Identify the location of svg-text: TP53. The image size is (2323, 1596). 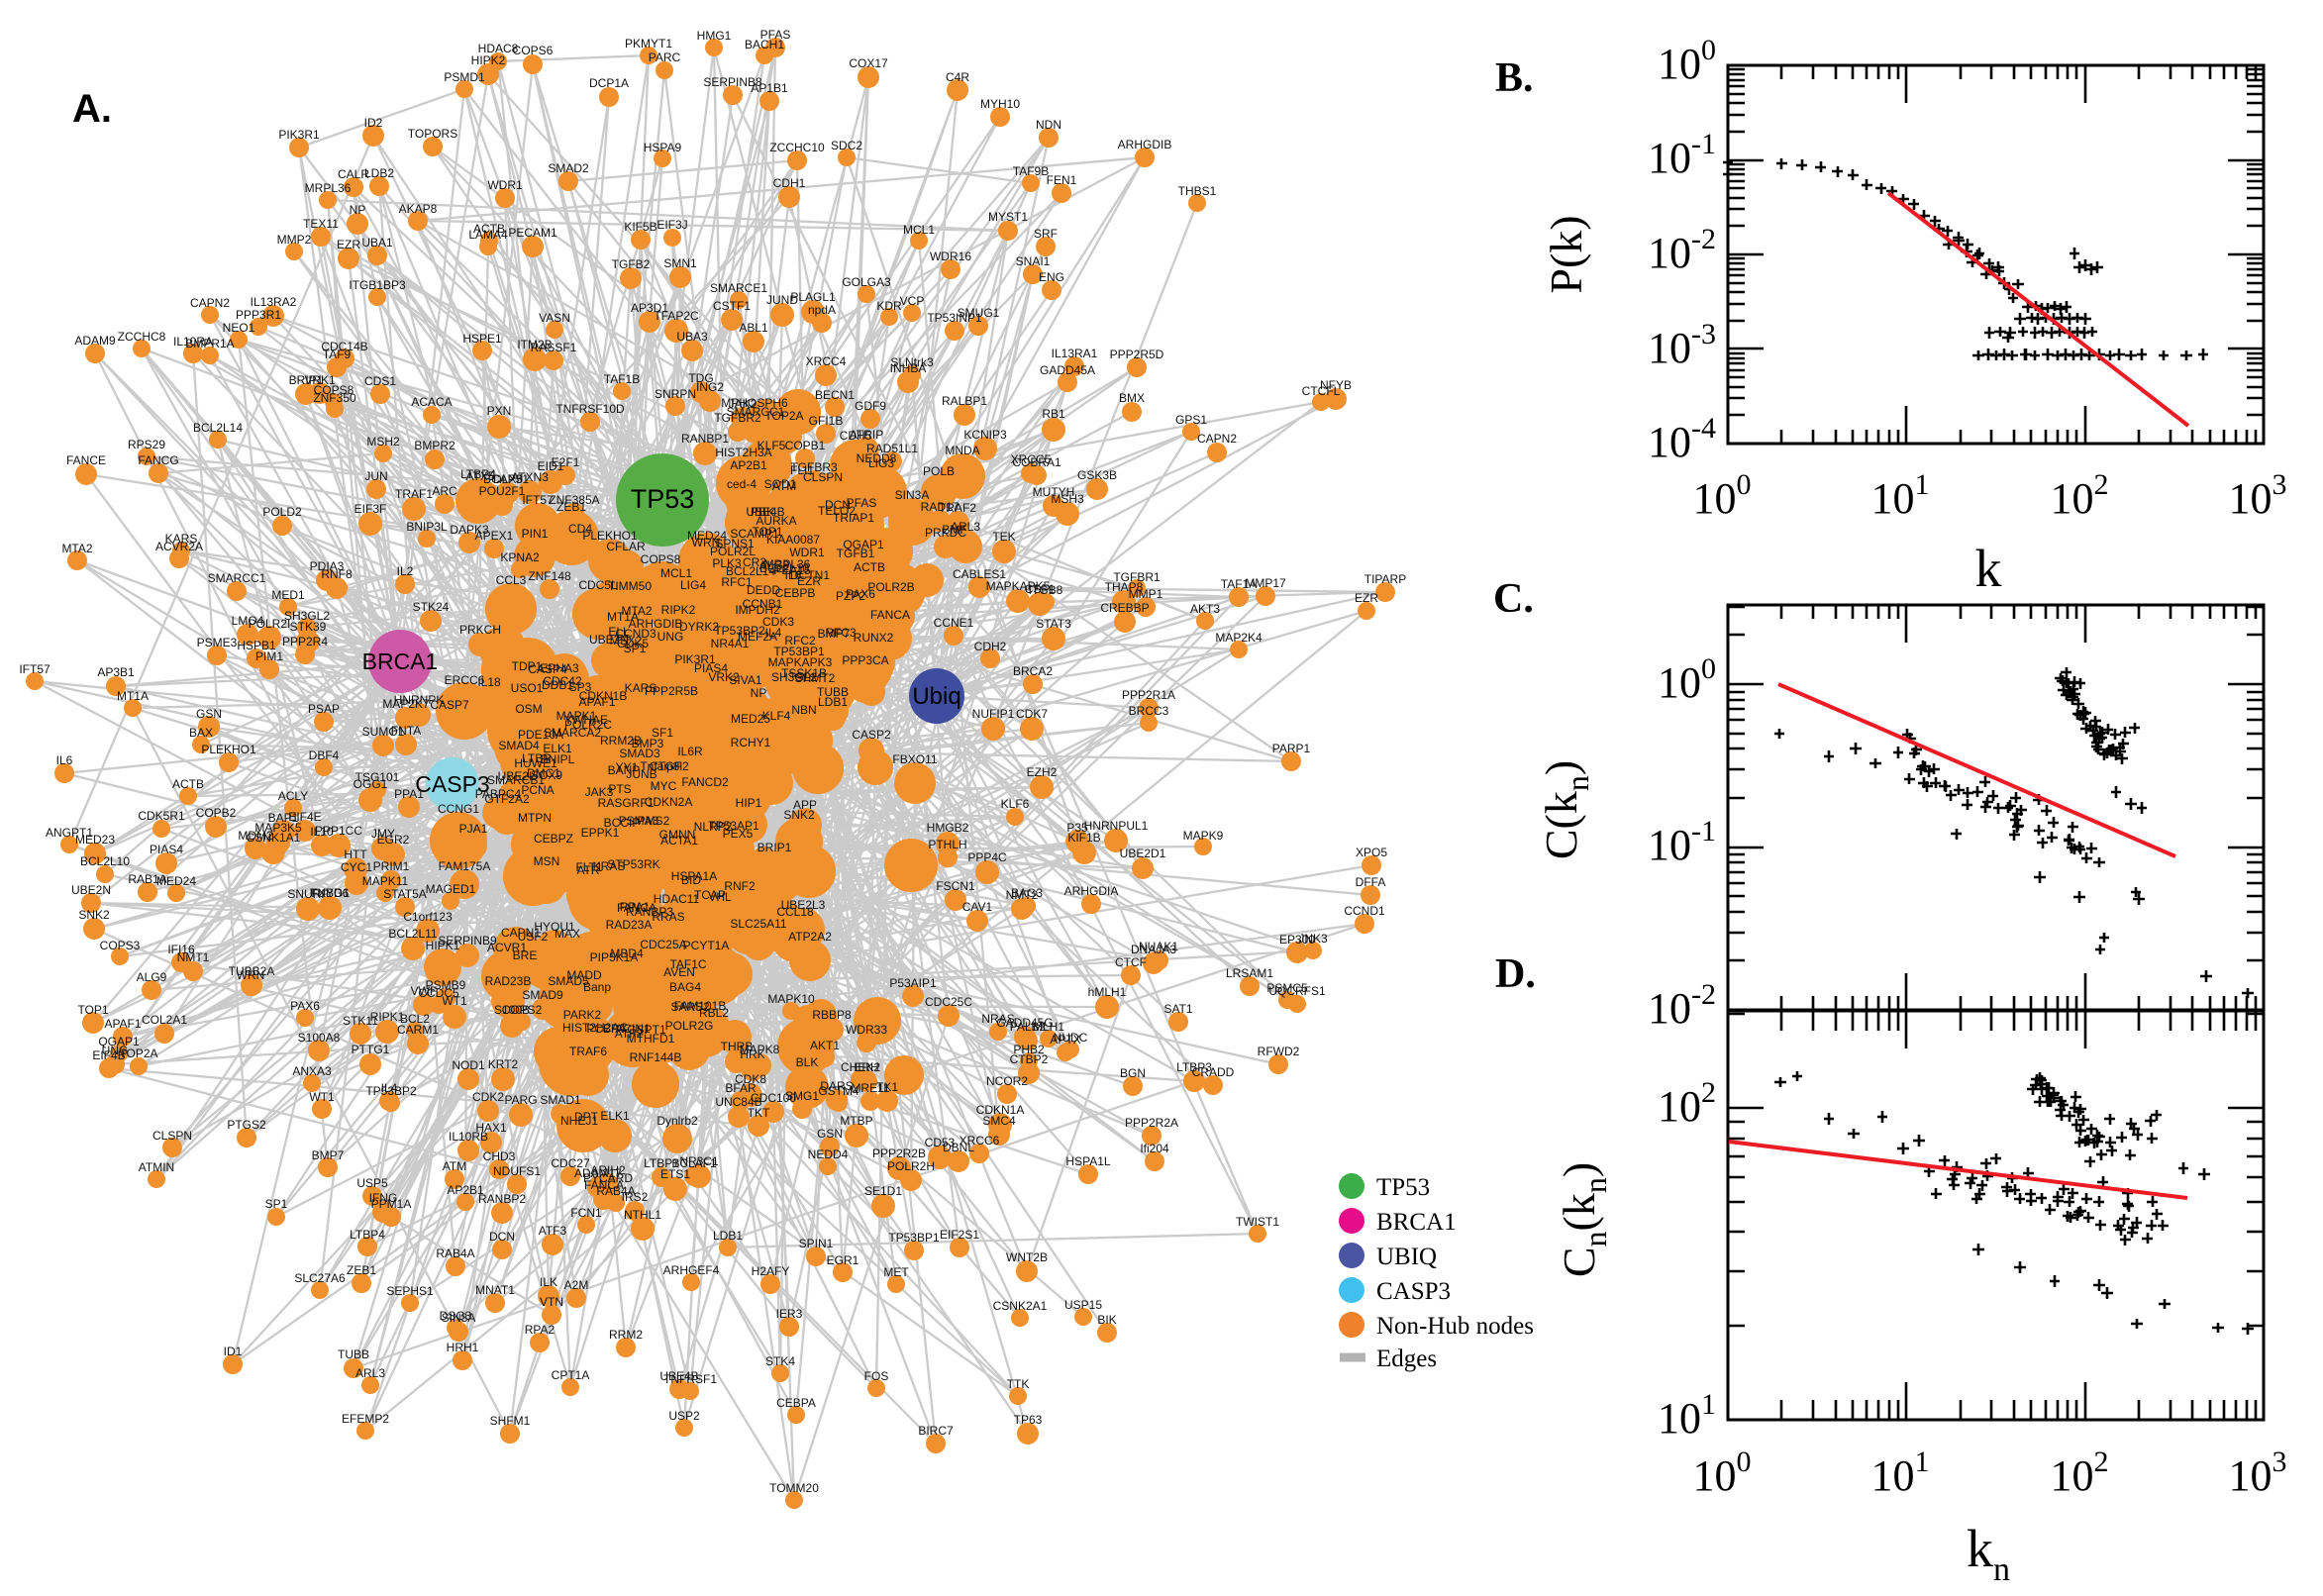
(1403, 1187).